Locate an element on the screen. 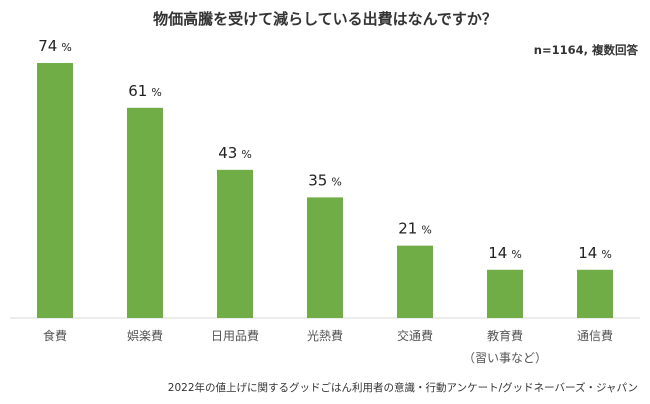 This screenshot has height=404, width=650. category-label-3: 日用品費 is located at coordinates (235, 335).